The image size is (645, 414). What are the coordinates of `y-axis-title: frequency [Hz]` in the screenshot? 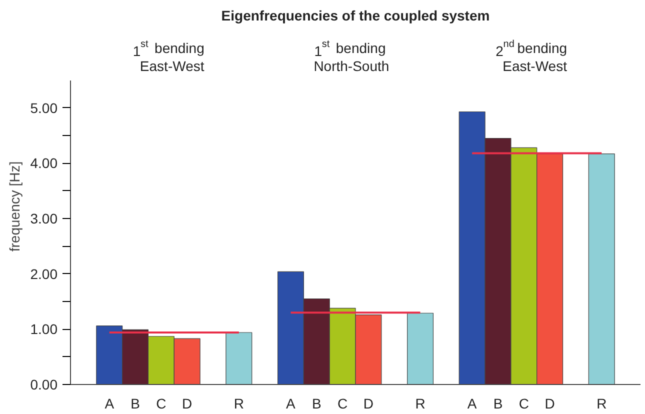 It's located at (14, 206).